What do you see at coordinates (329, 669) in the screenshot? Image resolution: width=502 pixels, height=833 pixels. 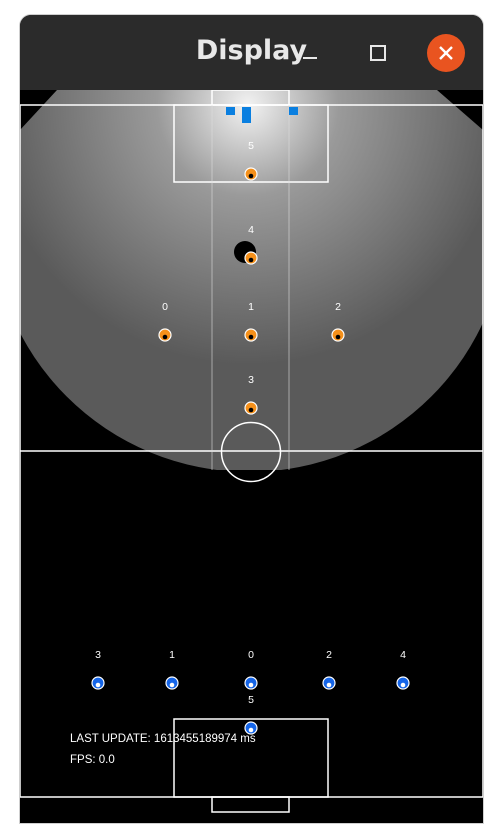 I see `teammate-player: 2` at bounding box center [329, 669].